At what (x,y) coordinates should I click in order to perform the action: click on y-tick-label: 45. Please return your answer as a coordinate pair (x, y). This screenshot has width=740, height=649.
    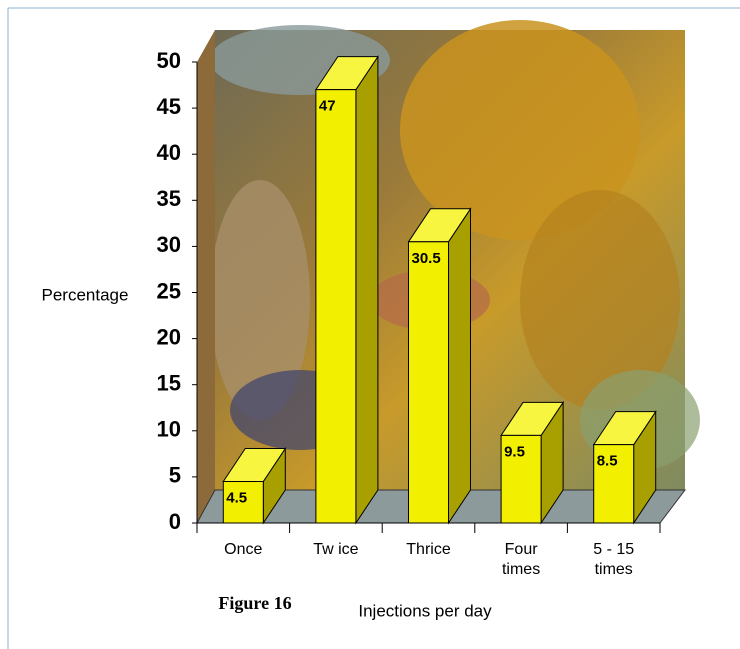
    Looking at the image, I should click on (169, 106).